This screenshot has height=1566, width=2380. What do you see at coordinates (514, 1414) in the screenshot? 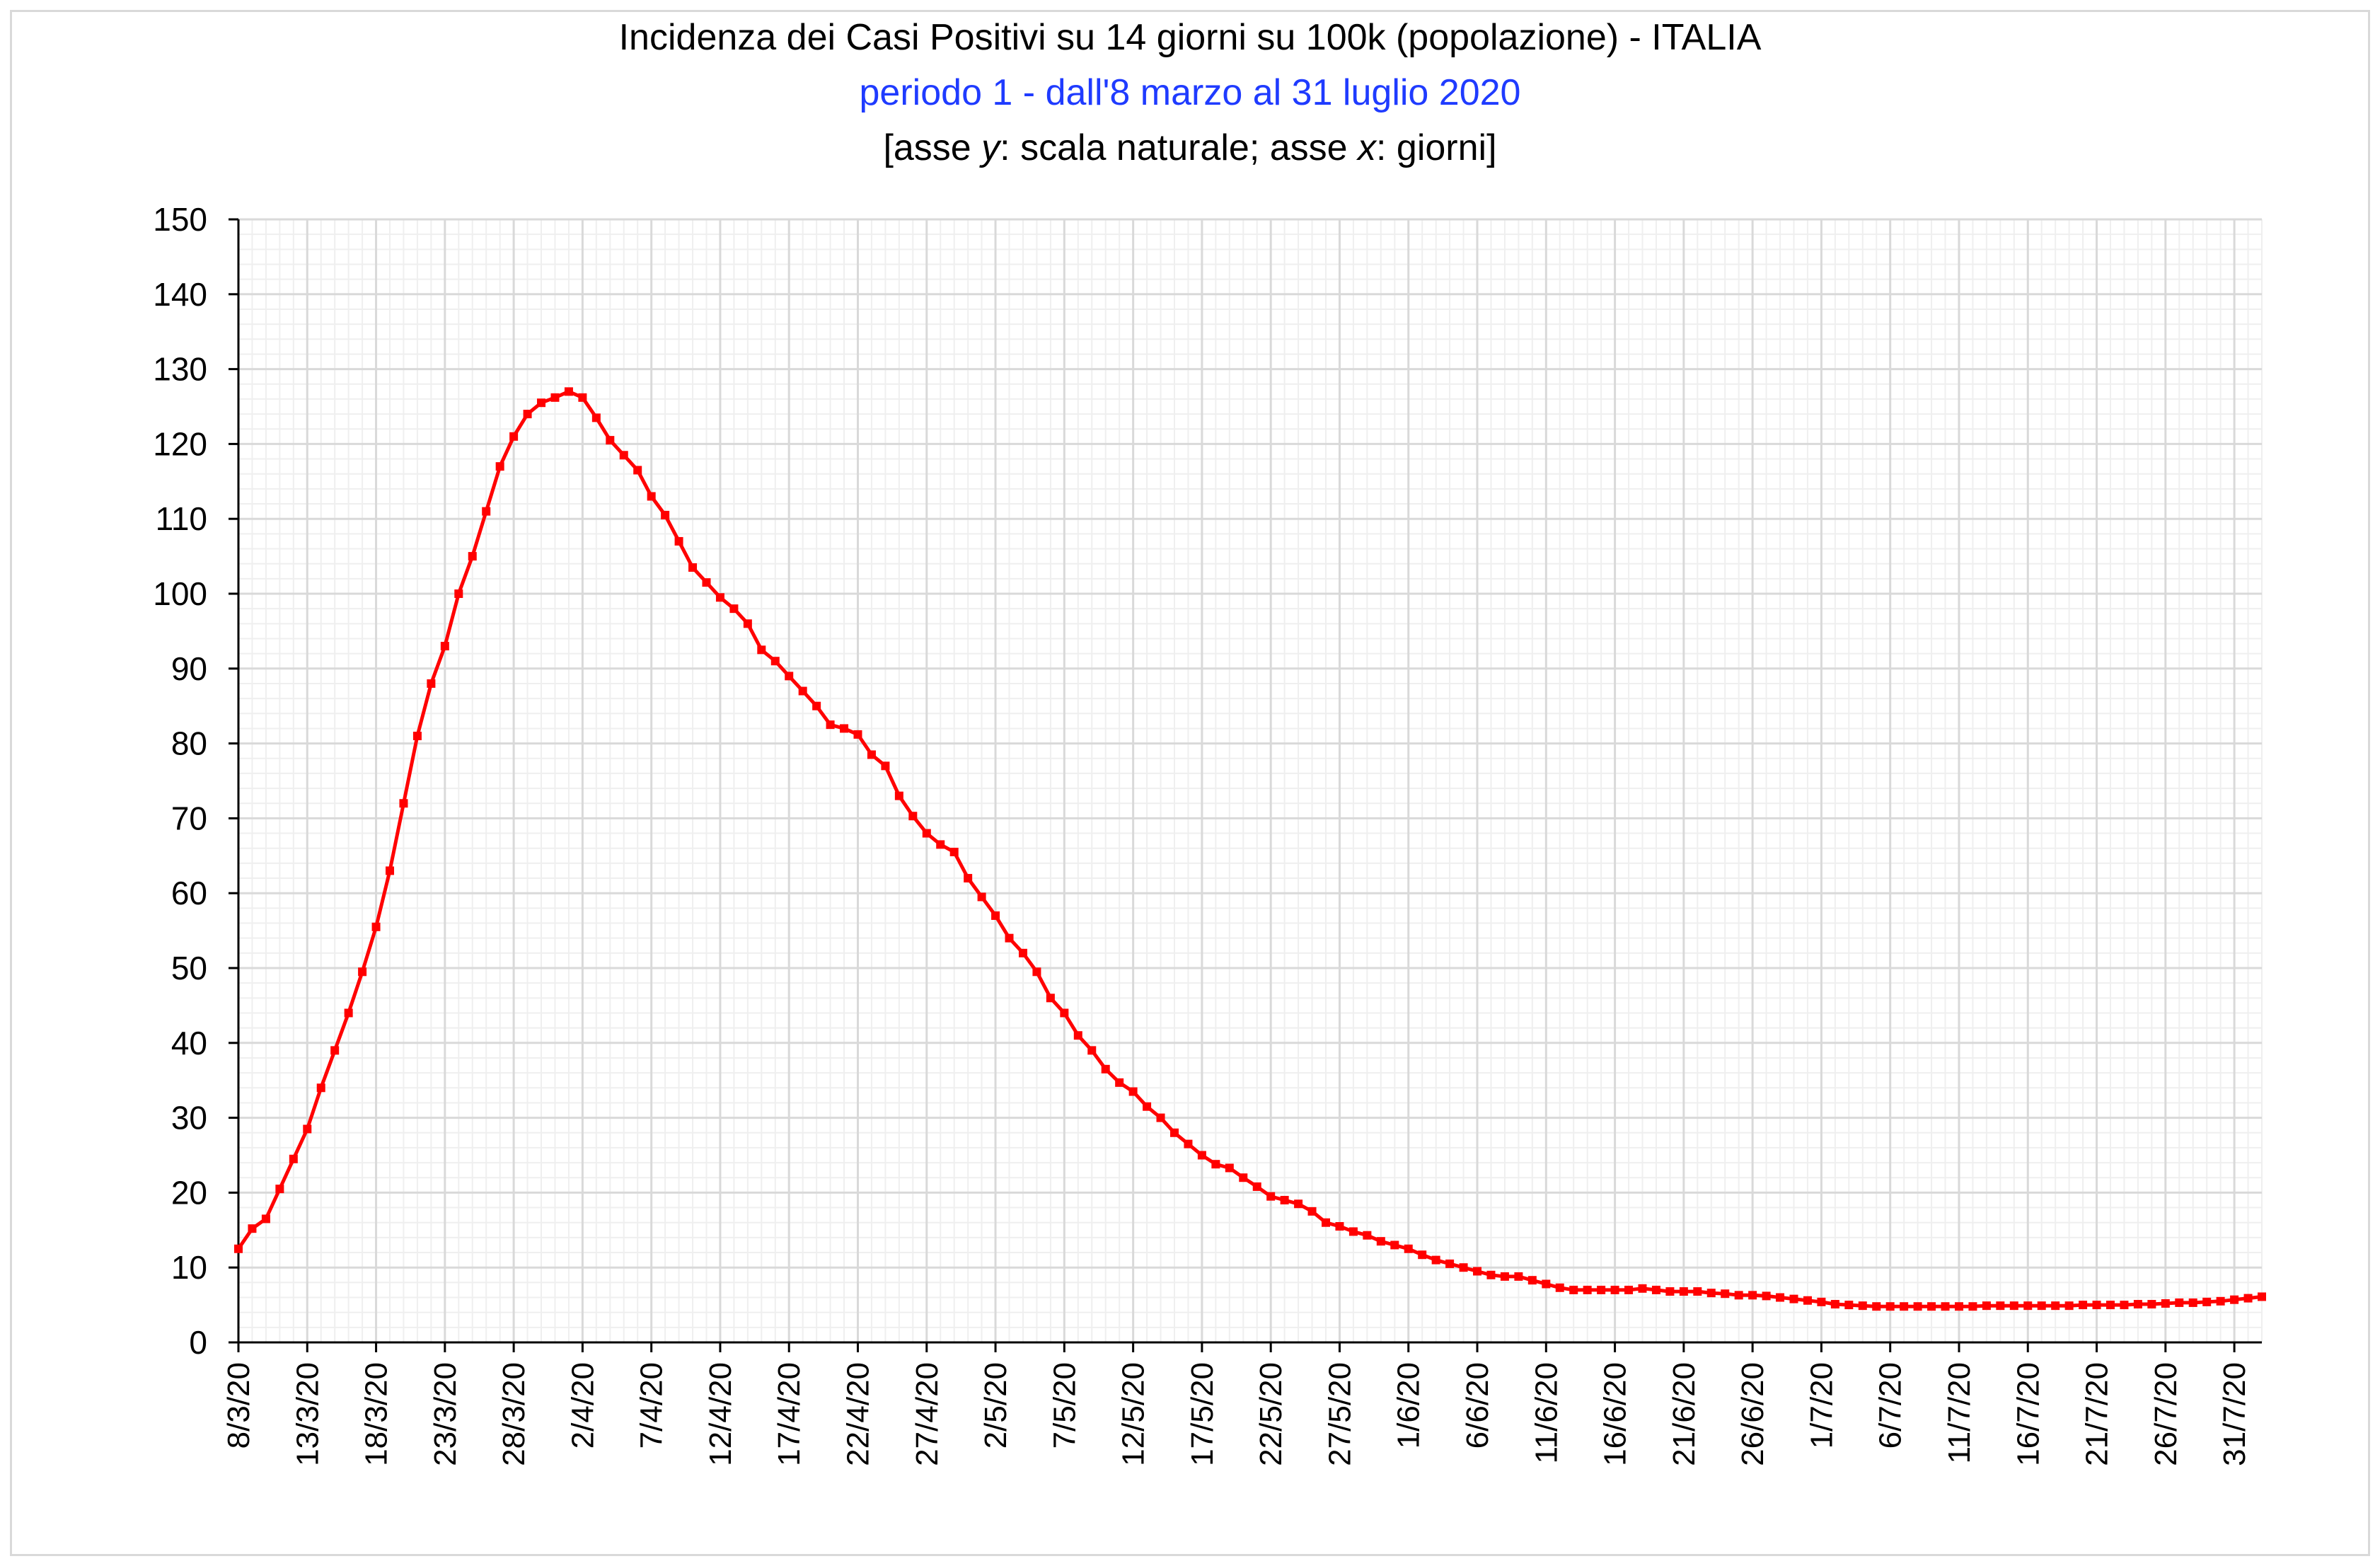
I see `x-tick-label: 28/3/20` at bounding box center [514, 1414].